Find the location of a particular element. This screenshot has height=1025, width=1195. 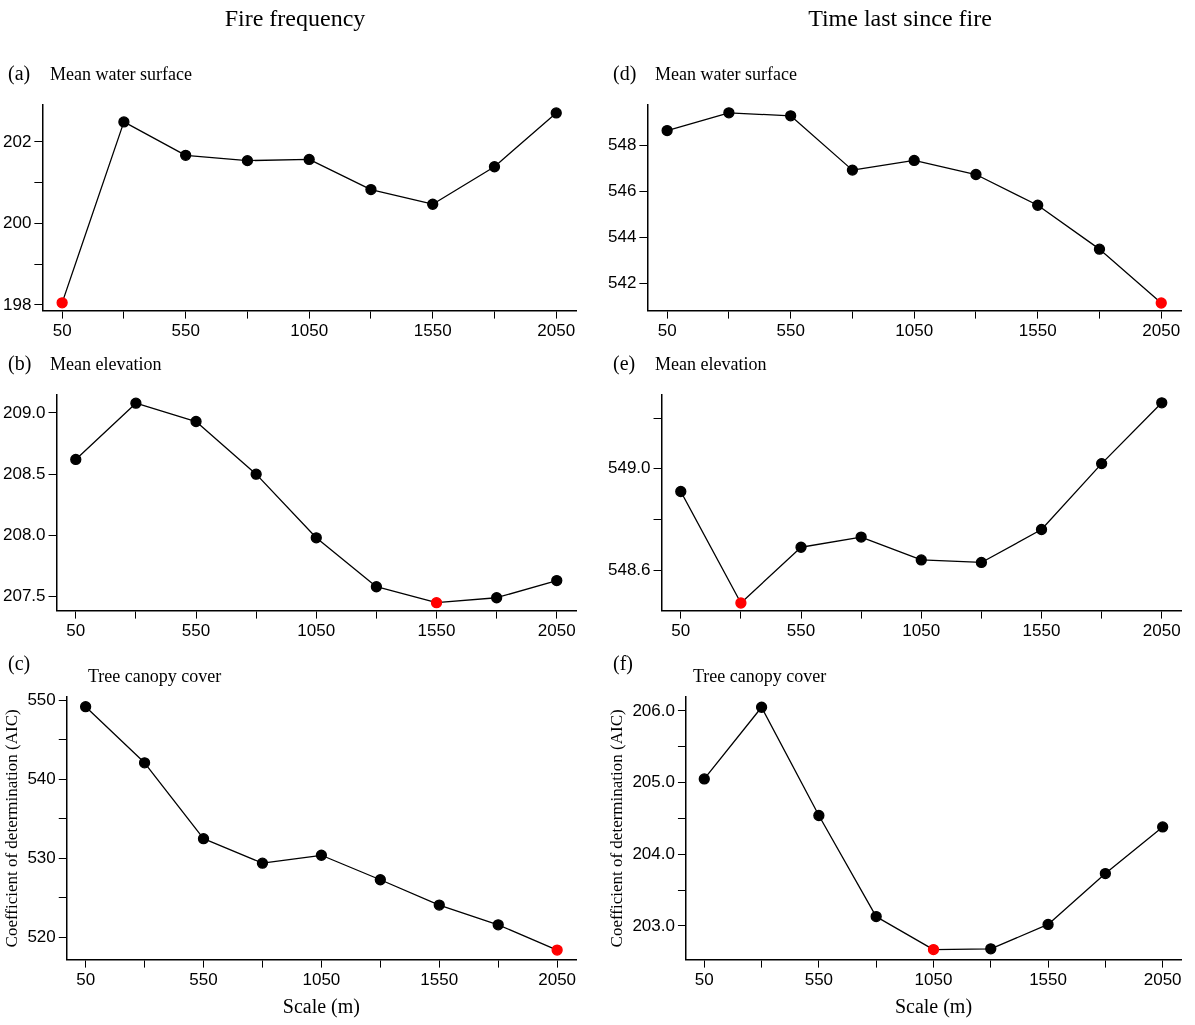

y-tick-label: 520 is located at coordinates (41, 937).